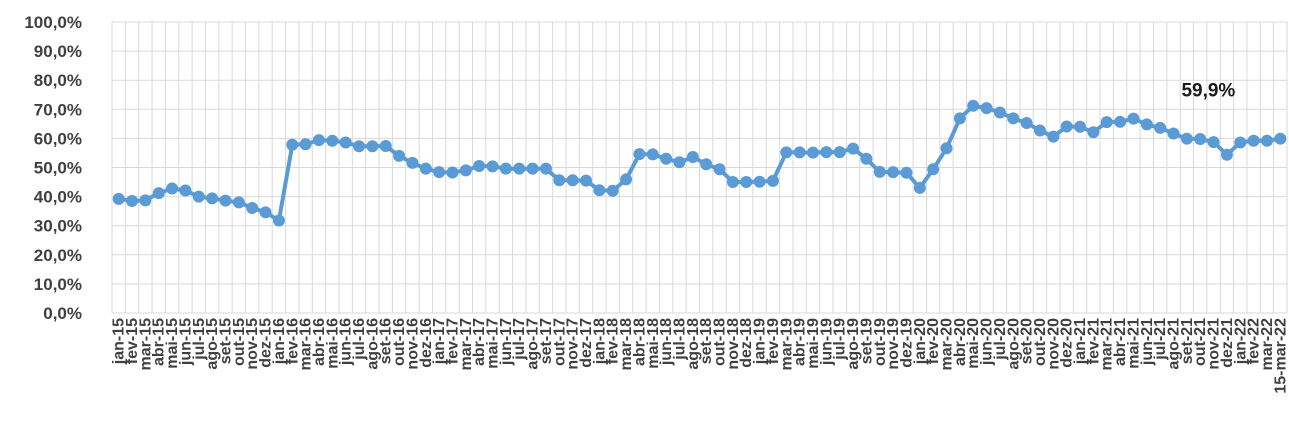 Image resolution: width=1289 pixels, height=433 pixels. I want to click on x-tick-label: mar-18, so click(626, 344).